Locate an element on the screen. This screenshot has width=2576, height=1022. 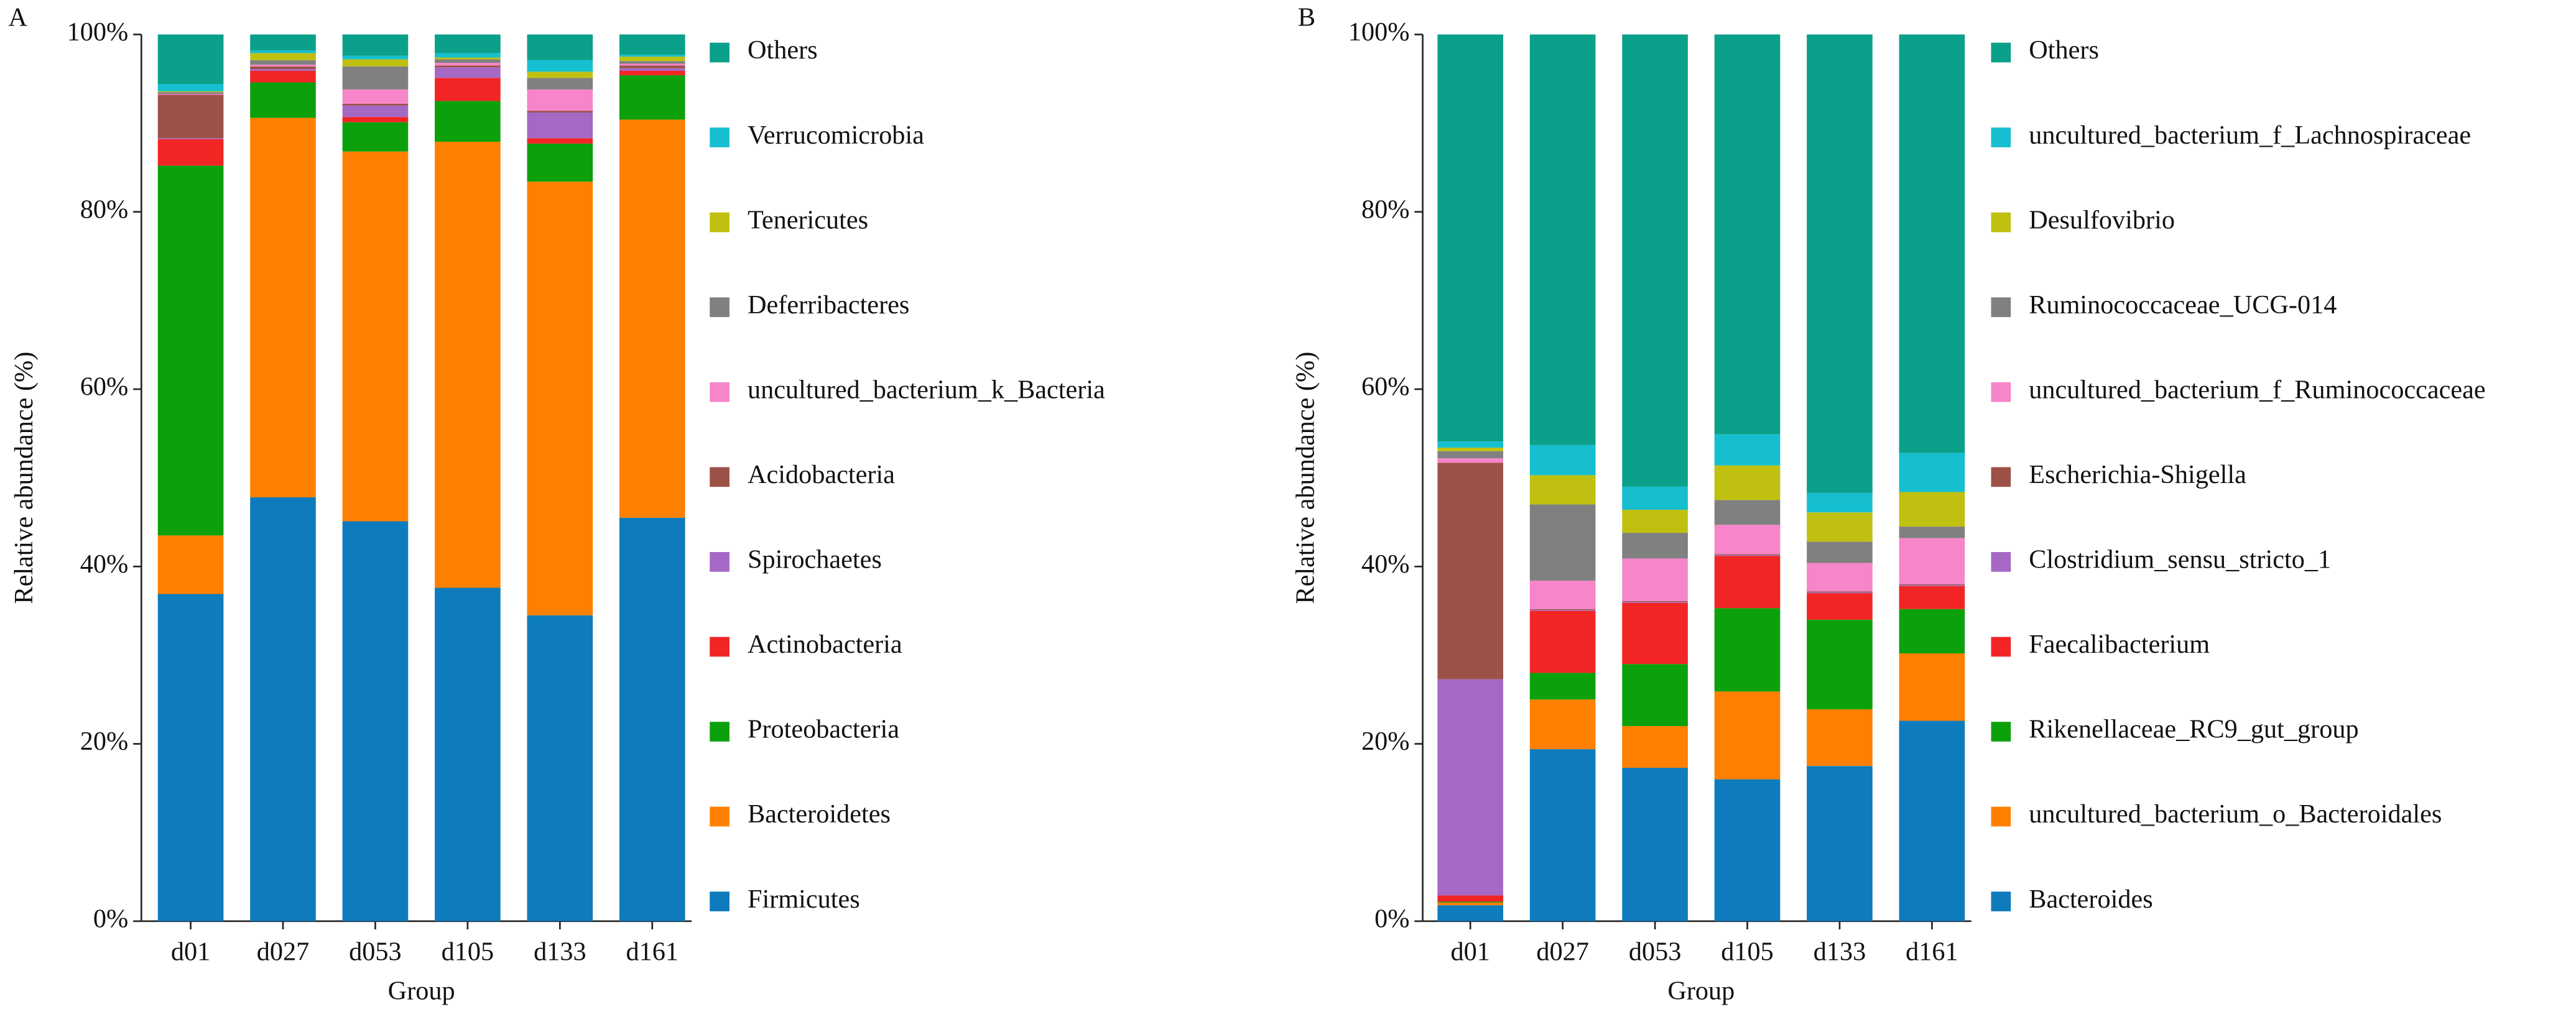
panel-label: A is located at coordinates (17, 17).